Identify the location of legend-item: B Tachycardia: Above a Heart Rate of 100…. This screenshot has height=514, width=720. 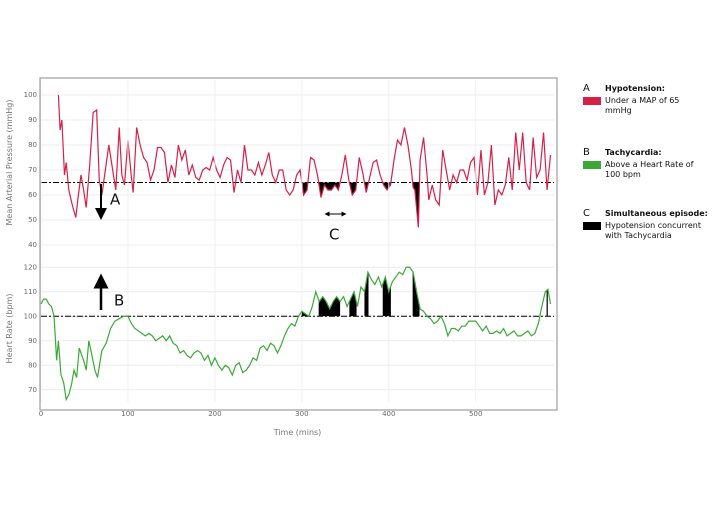
(648, 167).